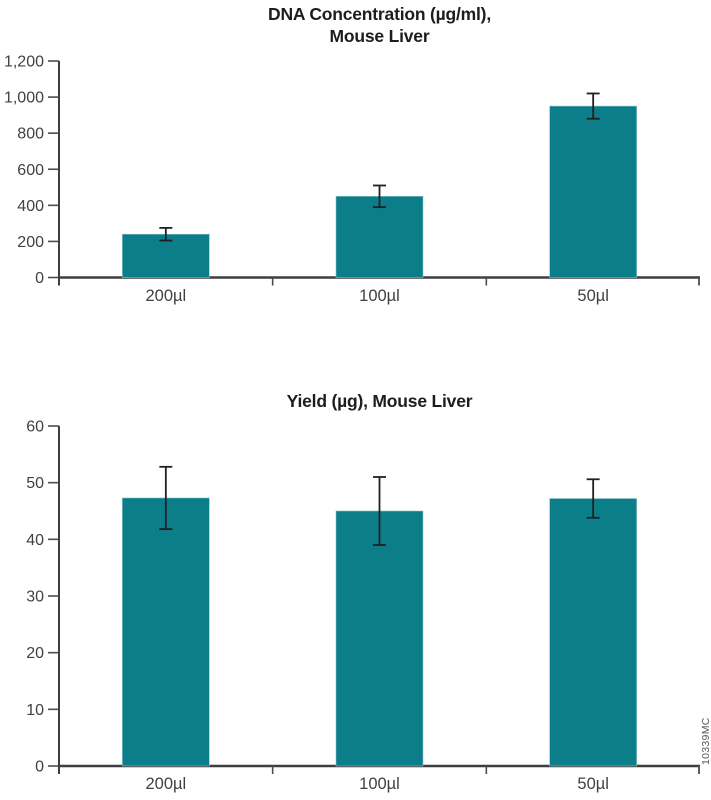 The width and height of the screenshot is (711, 800). What do you see at coordinates (30, 206) in the screenshot?
I see `y-tick-label: 400` at bounding box center [30, 206].